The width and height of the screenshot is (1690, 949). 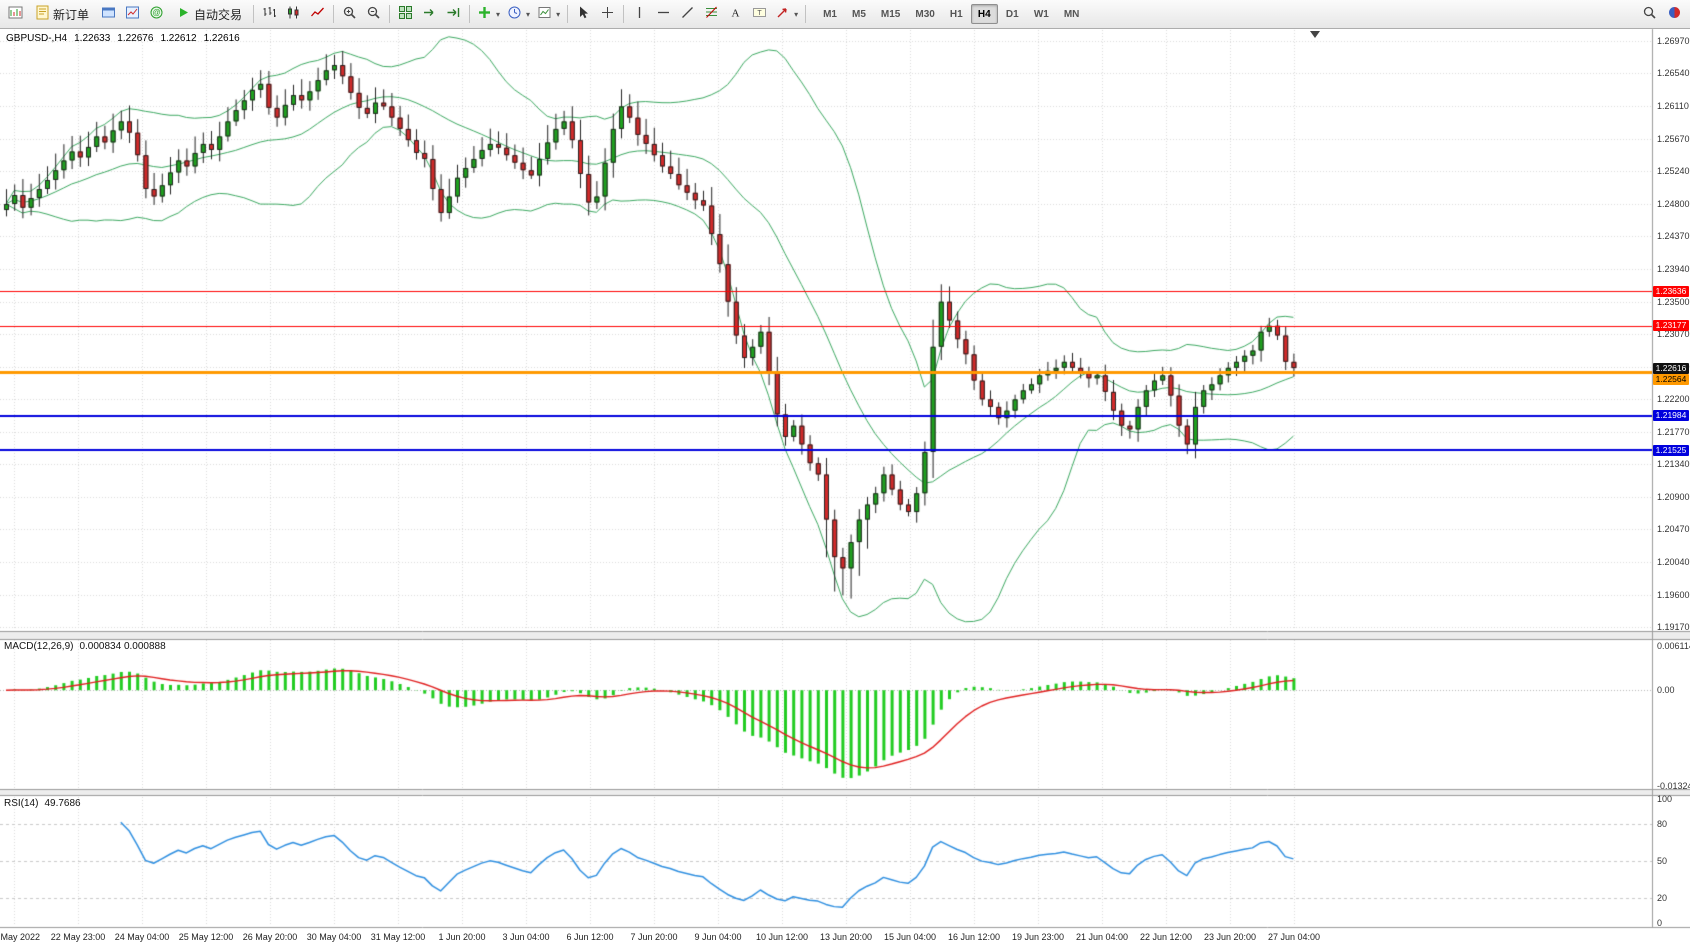 I want to click on trendline-icon, so click(x=687, y=14).